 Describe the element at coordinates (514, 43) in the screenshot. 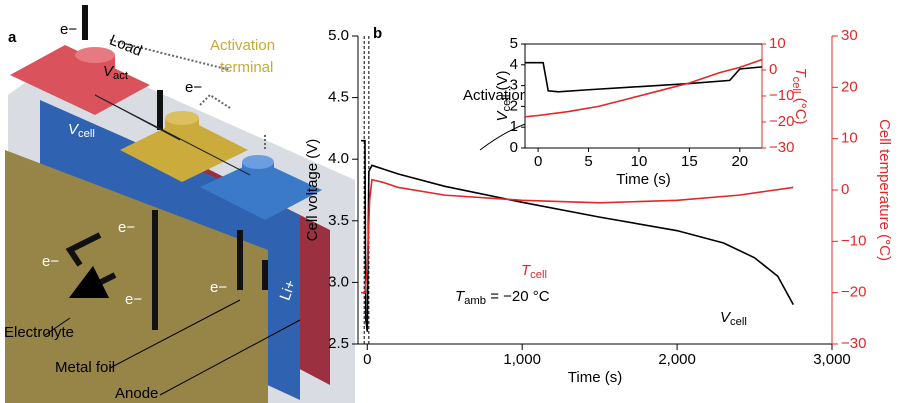

I see `y-tick-label: 5` at that location.